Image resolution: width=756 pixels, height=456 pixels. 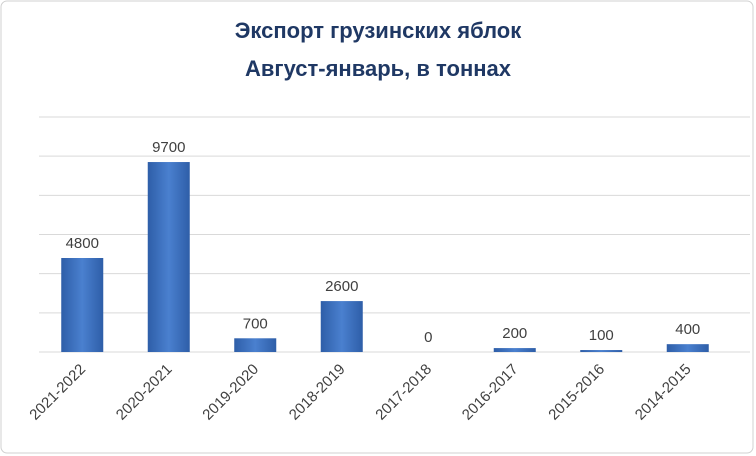 I want to click on value-label: 400, so click(x=687, y=329).